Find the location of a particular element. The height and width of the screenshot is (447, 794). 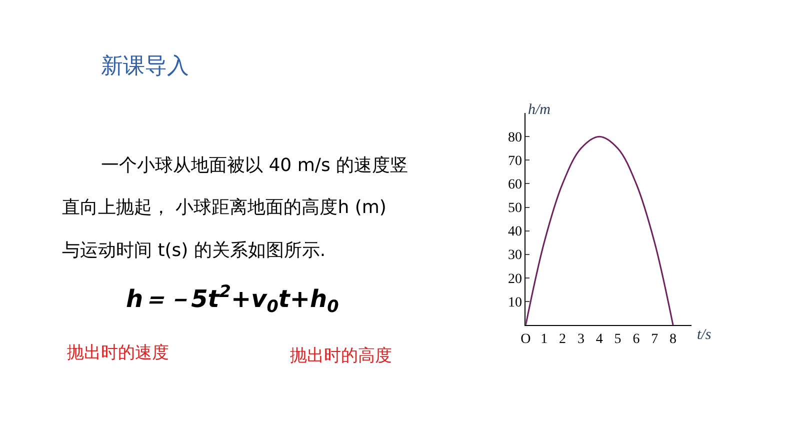

y-tick-label: 50 is located at coordinates (515, 208).